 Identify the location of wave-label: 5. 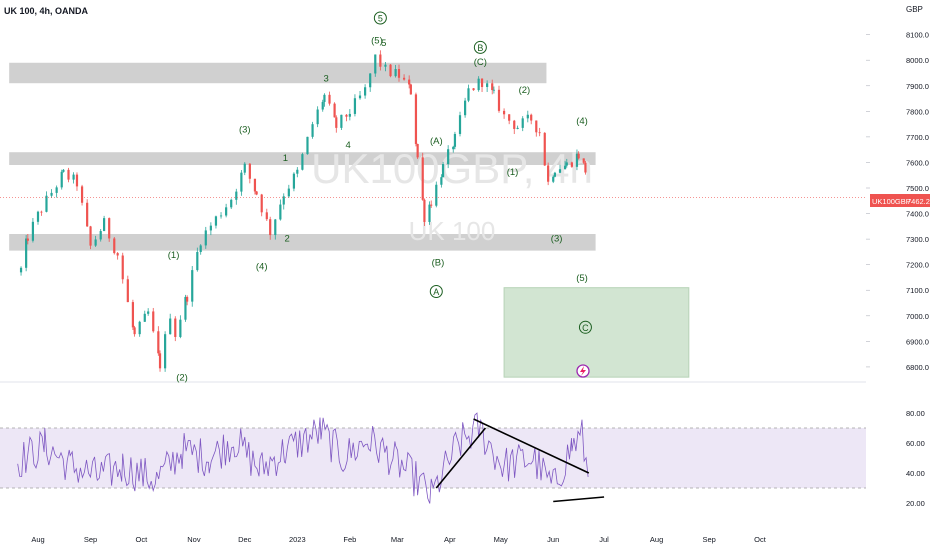
(380, 19).